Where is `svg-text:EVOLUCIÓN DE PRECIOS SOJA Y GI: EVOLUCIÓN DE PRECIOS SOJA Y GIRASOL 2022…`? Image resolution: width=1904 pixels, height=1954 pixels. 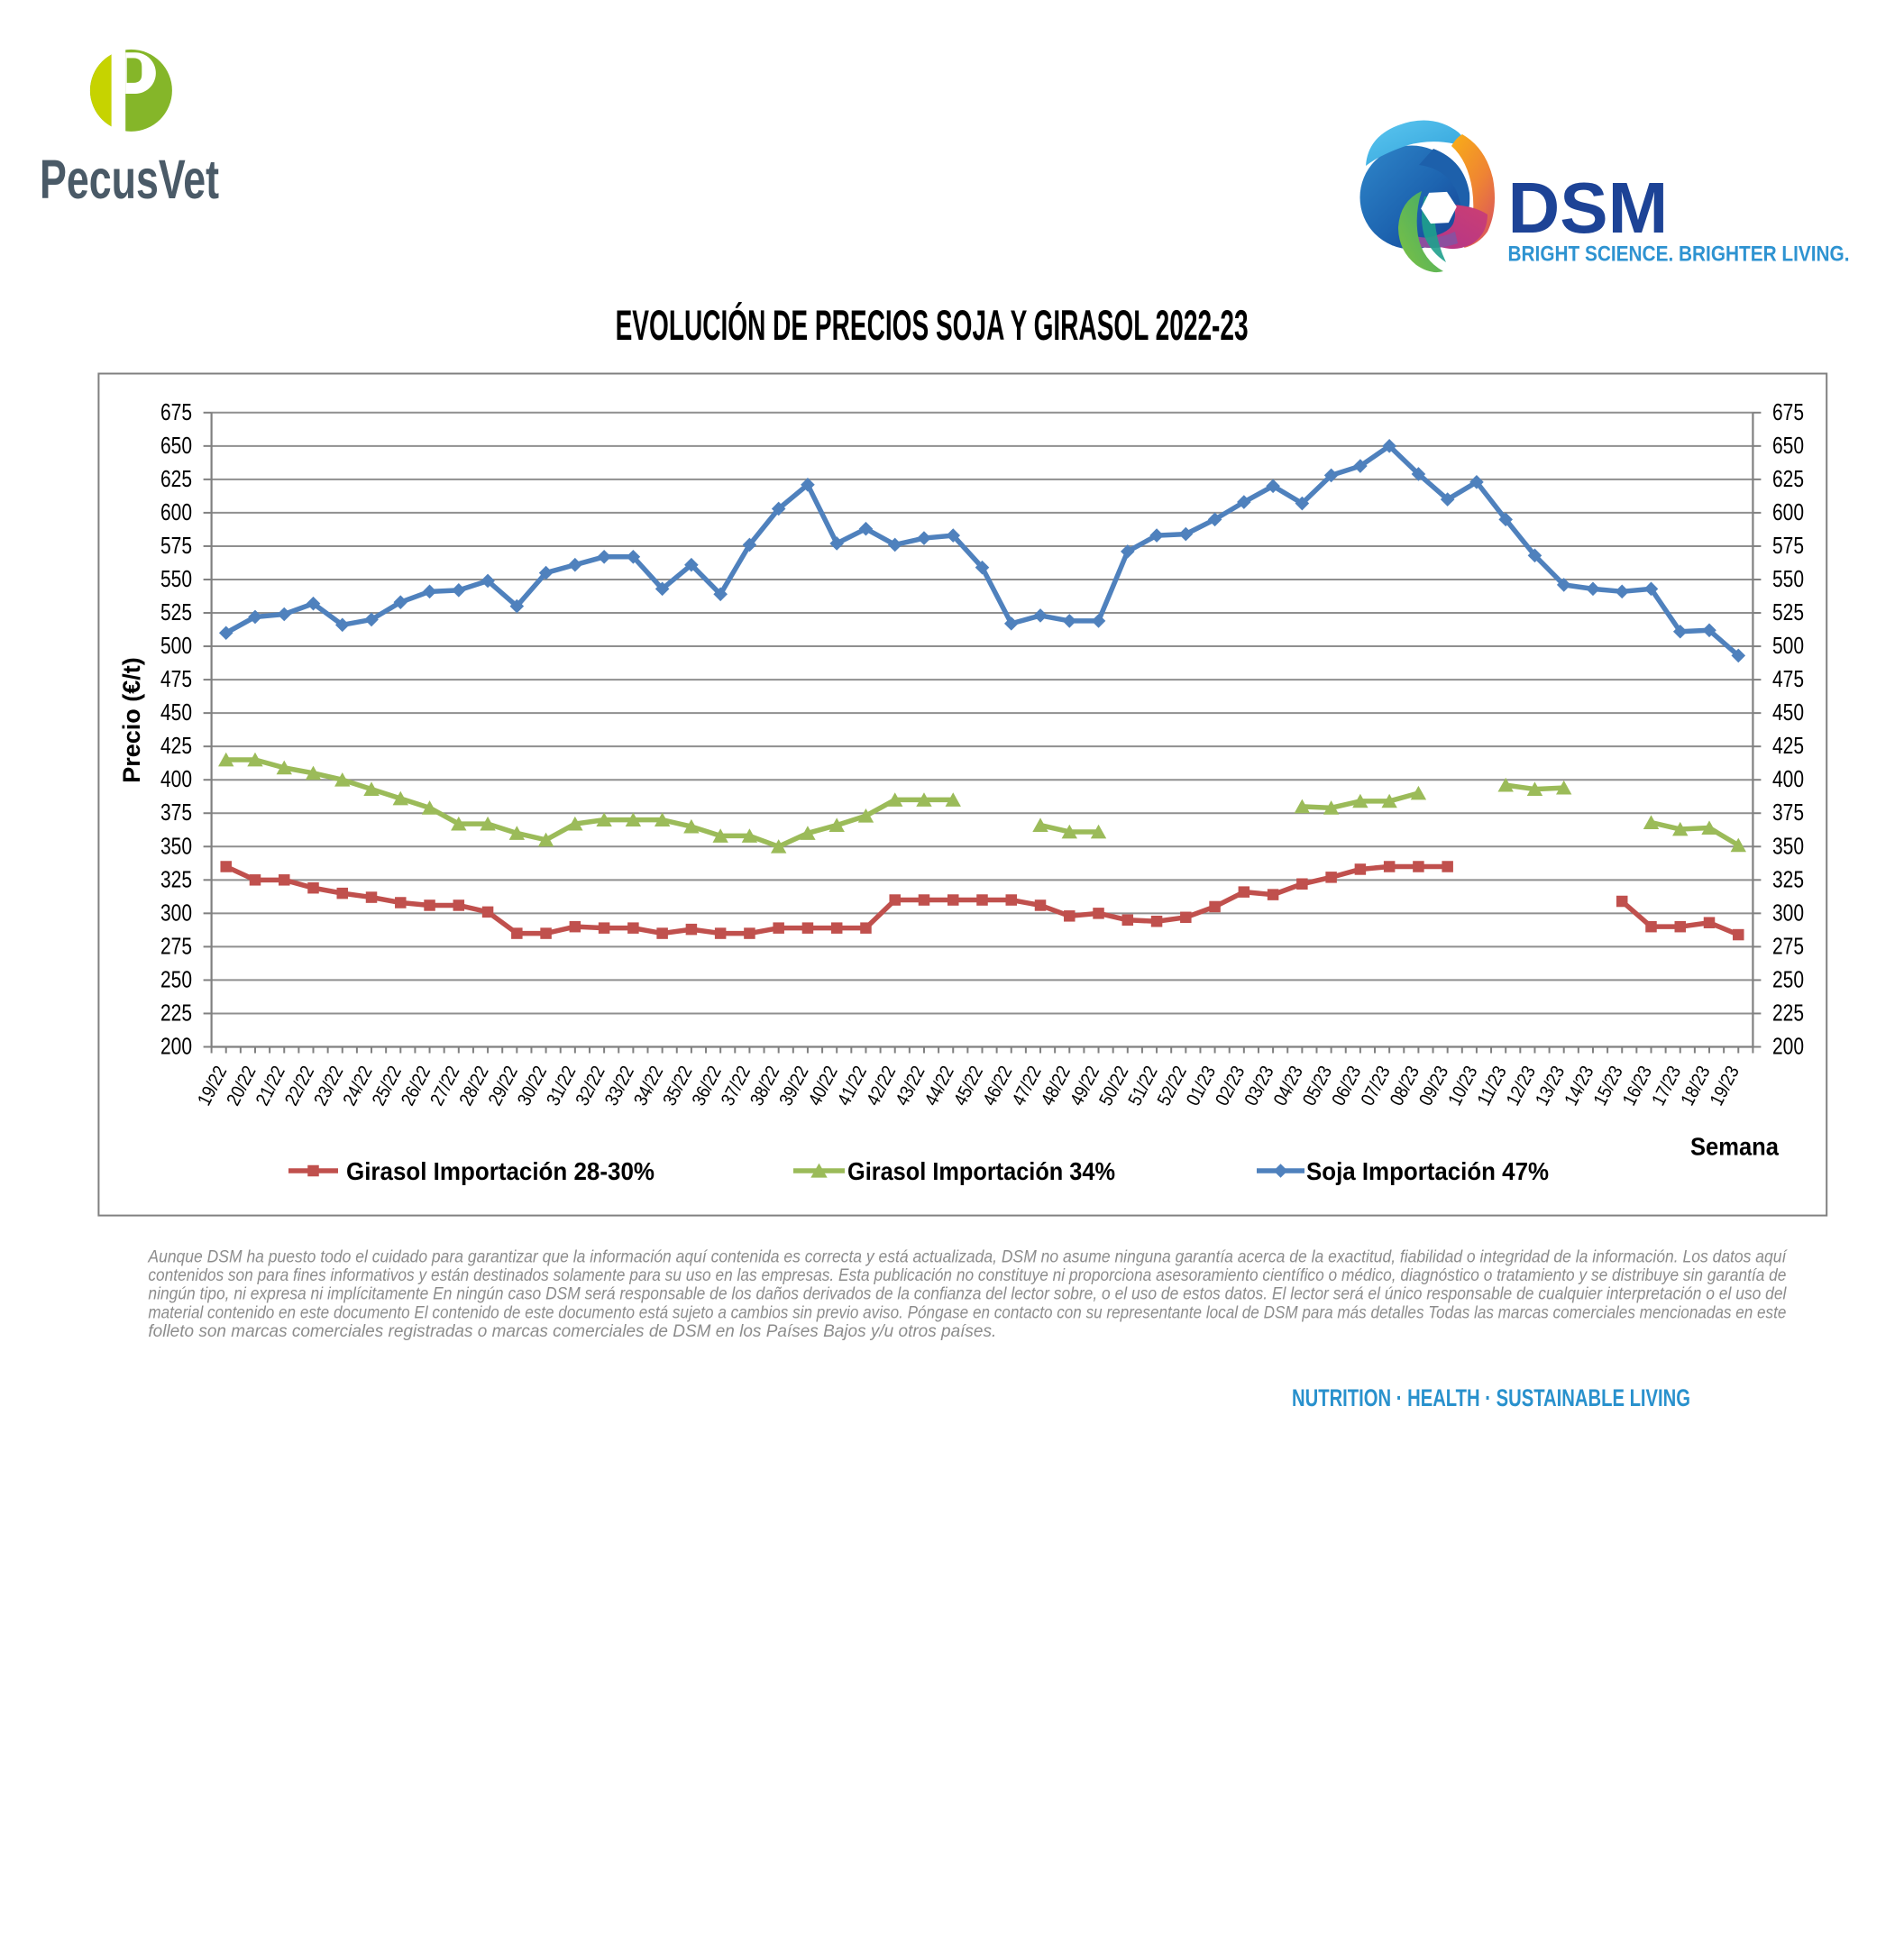 svg-text:EVOLUCIÓN DE PRECIOS SOJA Y GI: EVOLUCIÓN DE PRECIOS SOJA Y GIRASOL 2022… is located at coordinates (932, 325).